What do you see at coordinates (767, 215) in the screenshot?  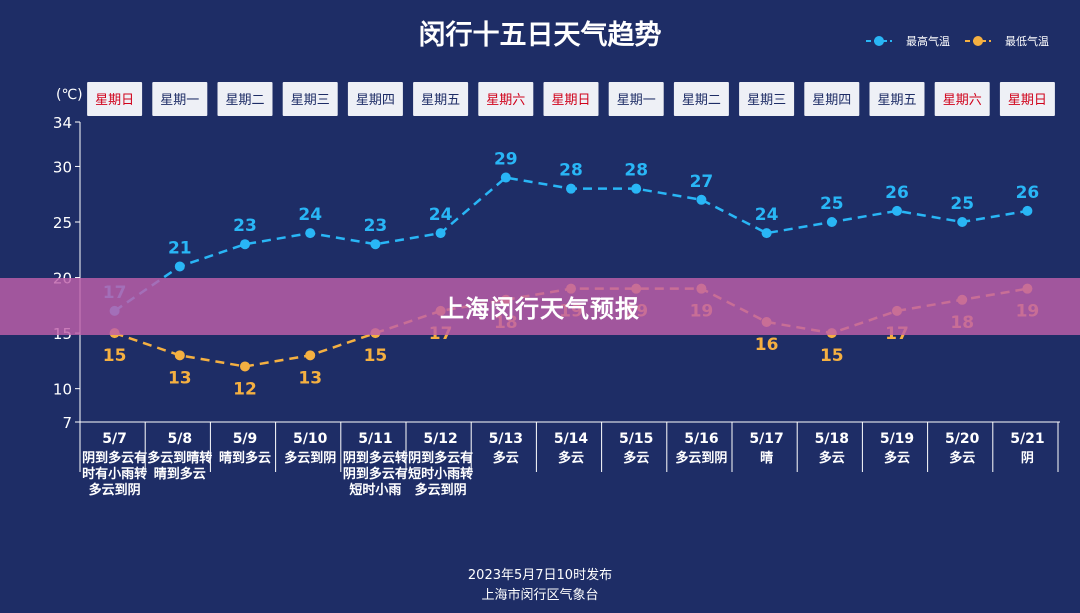 I see `series-0-value-label-10: 24` at bounding box center [767, 215].